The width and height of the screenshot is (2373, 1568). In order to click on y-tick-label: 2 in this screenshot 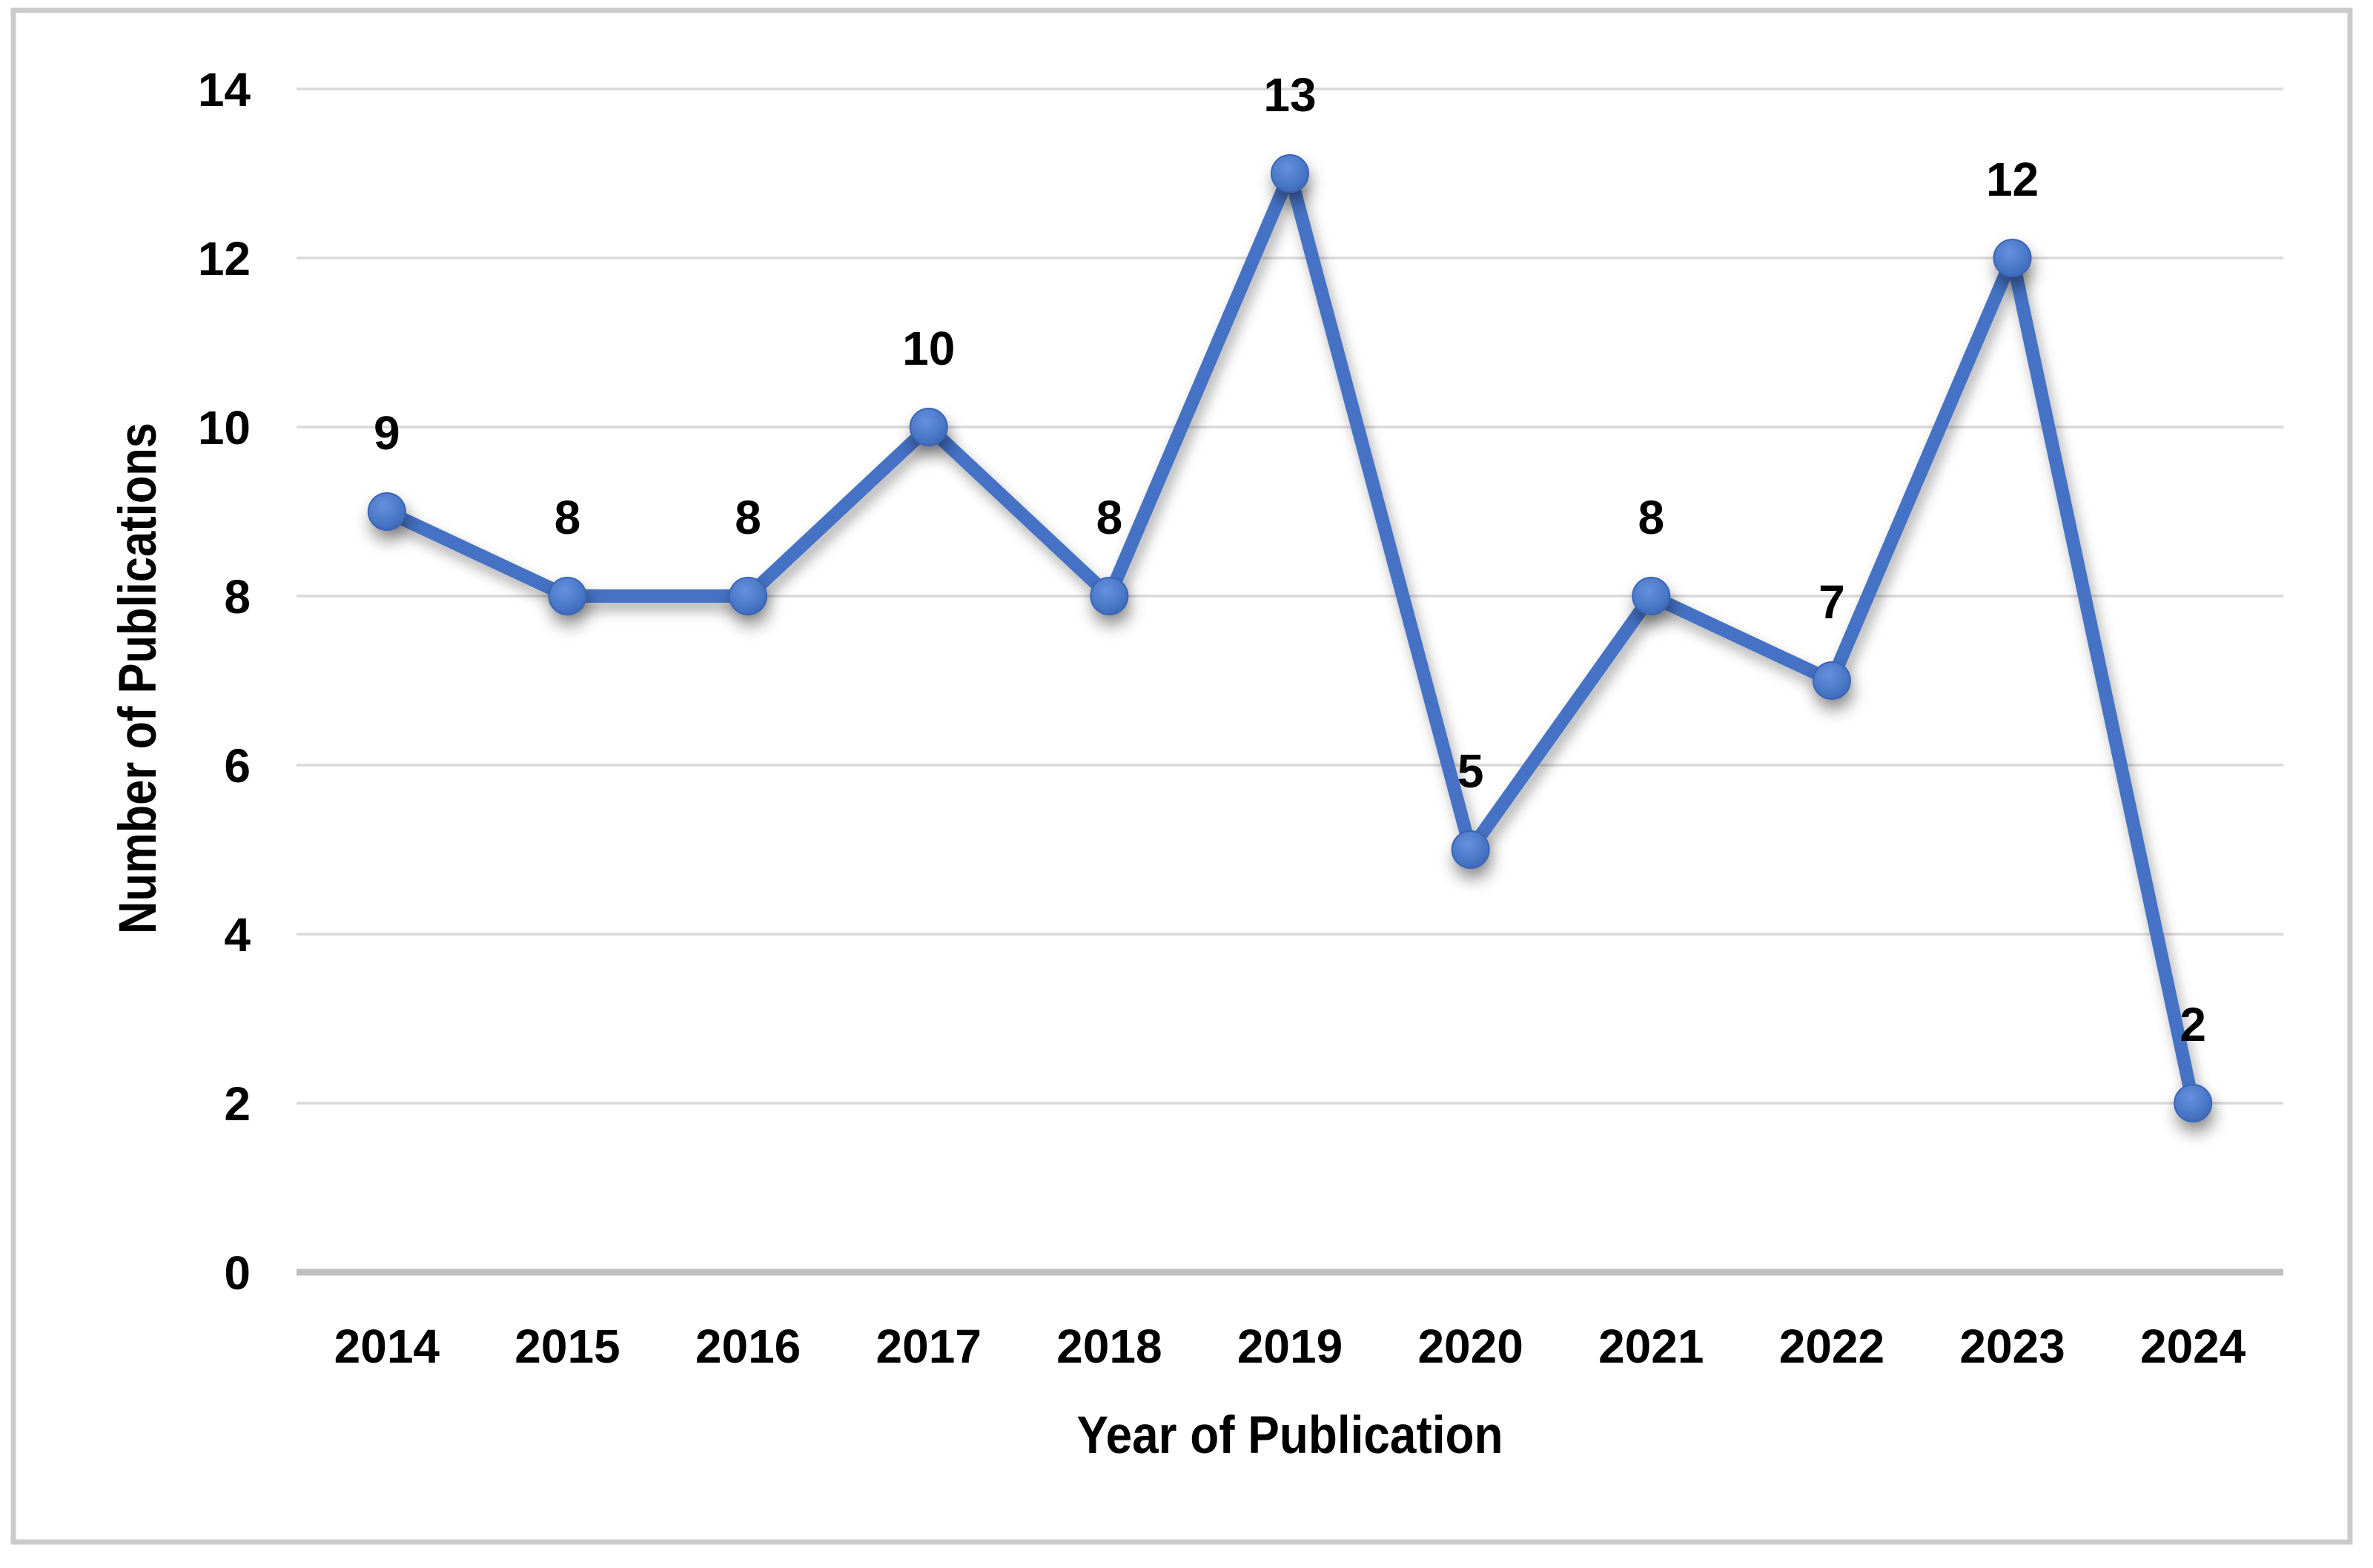, I will do `click(237, 1104)`.